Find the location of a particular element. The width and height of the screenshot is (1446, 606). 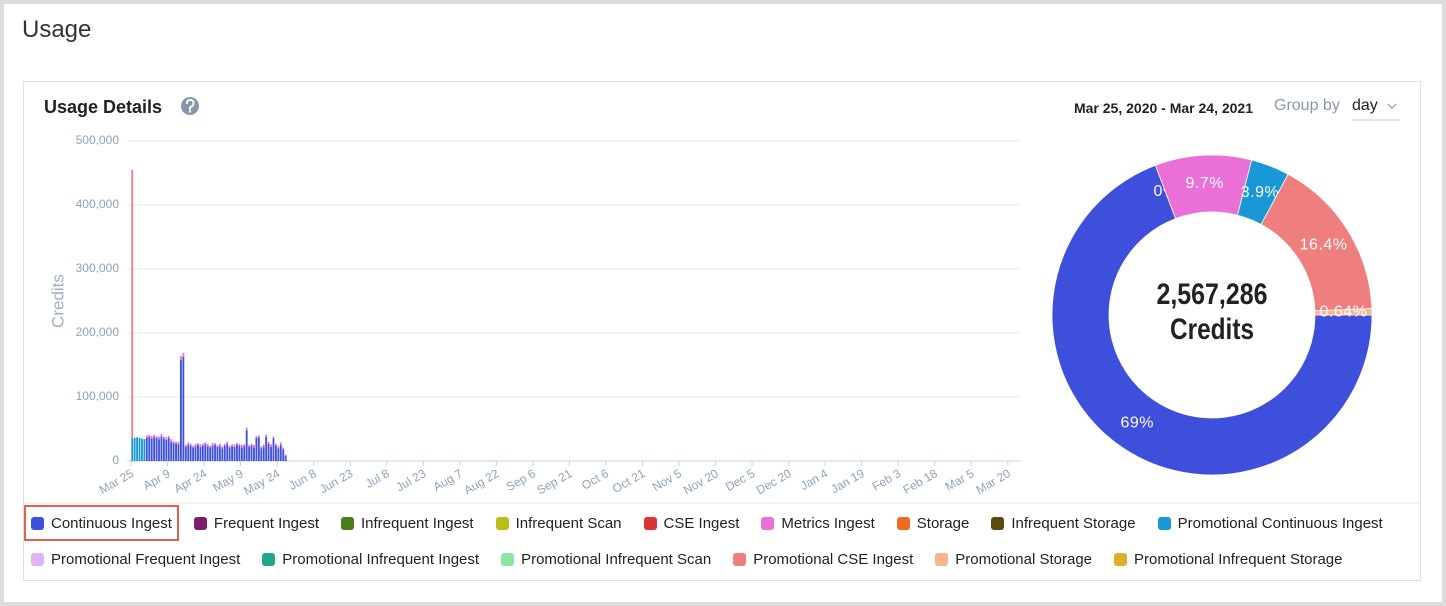

legend-label: Promotional Infrequent Ingest is located at coordinates (381, 559).